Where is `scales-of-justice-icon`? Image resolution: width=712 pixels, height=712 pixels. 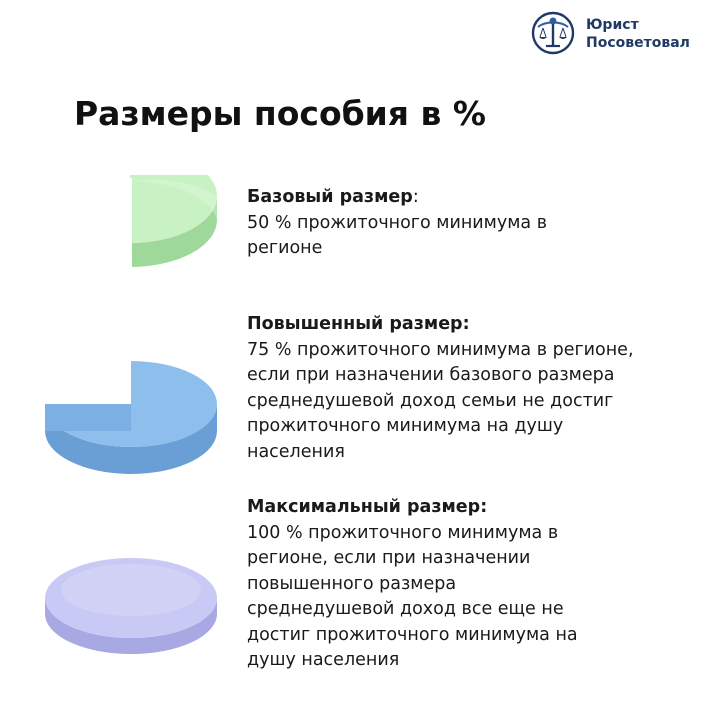 scales-of-justice-icon is located at coordinates (553, 33).